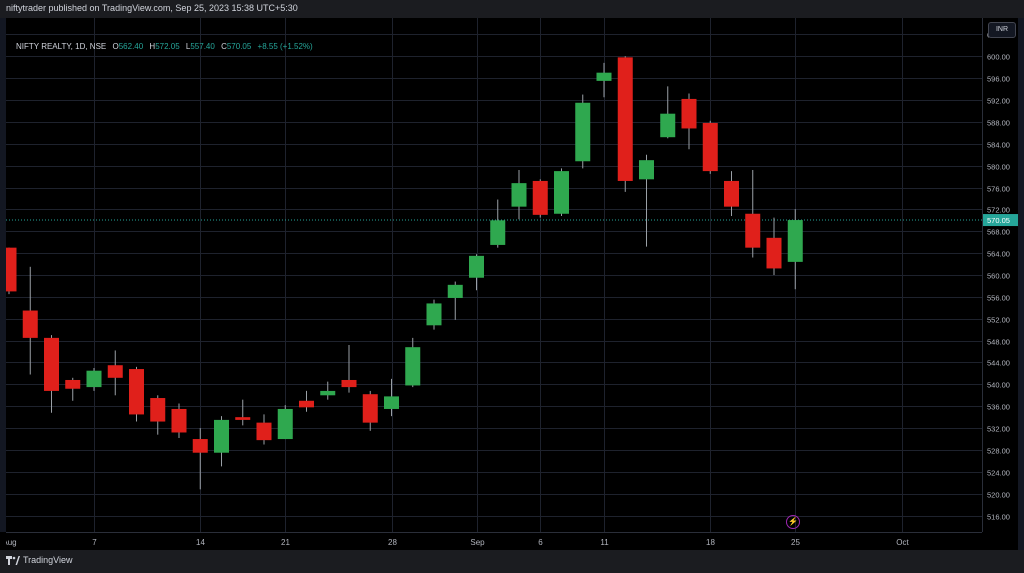 This screenshot has height=573, width=1024. I want to click on price-tick-label: 524.00, so click(998, 473).